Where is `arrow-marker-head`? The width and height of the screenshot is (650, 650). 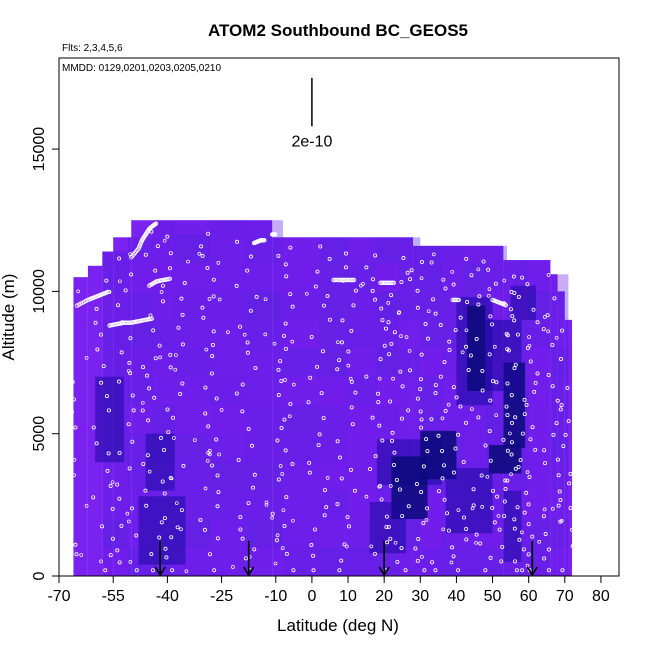
arrow-marker-head is located at coordinates (384, 571).